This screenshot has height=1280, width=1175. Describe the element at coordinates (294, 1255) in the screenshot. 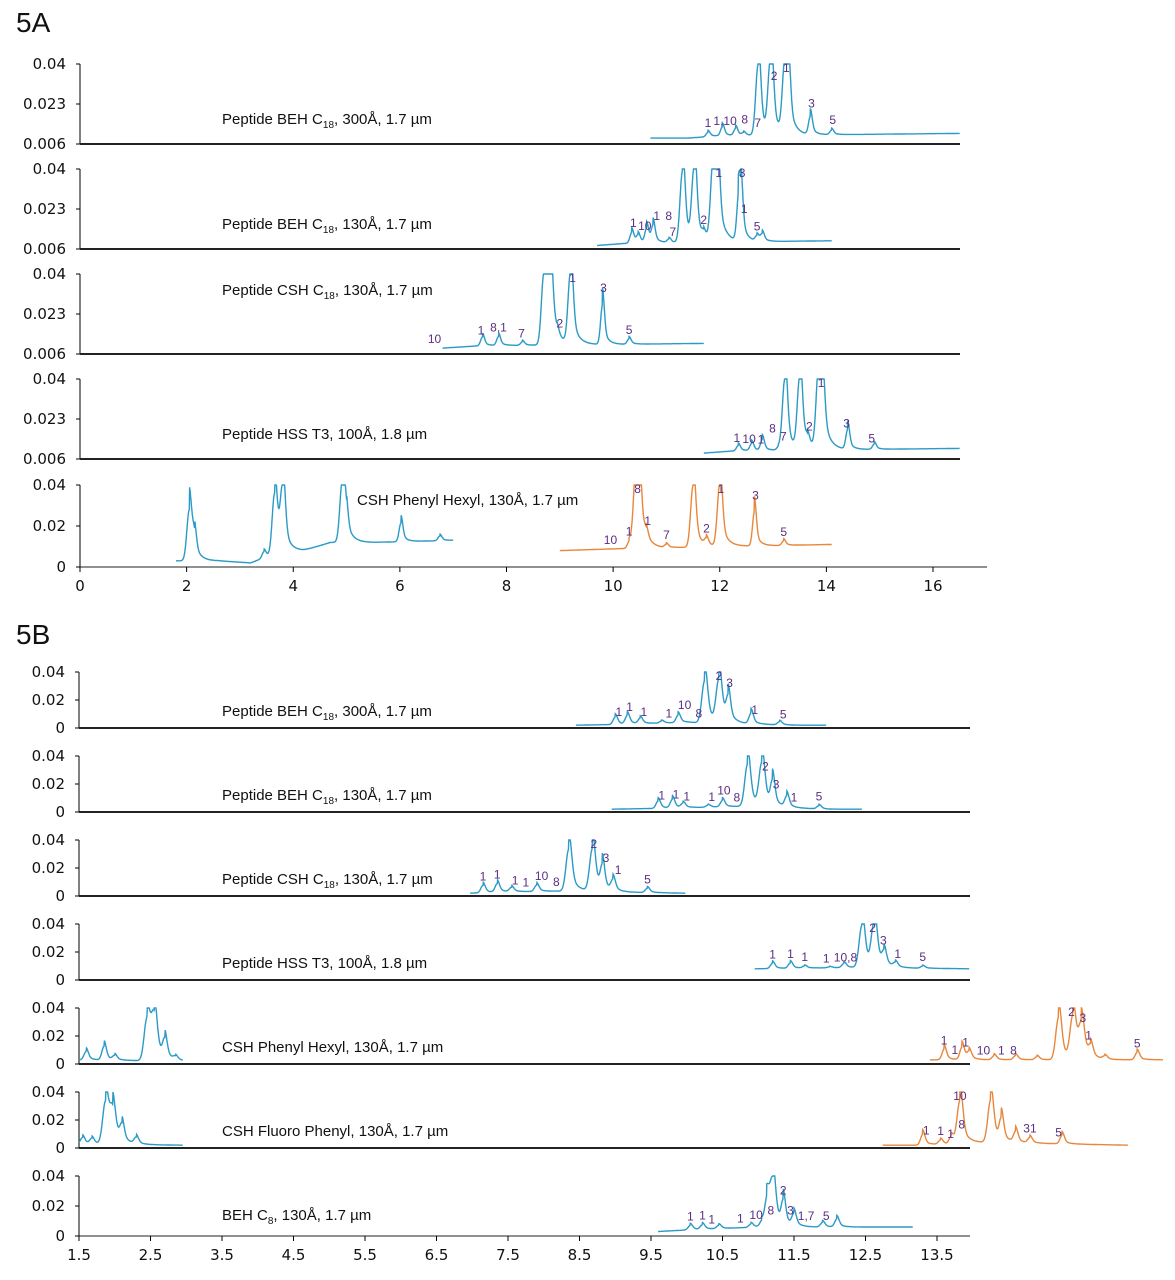

I see `x-tick-label: 4.5` at that location.